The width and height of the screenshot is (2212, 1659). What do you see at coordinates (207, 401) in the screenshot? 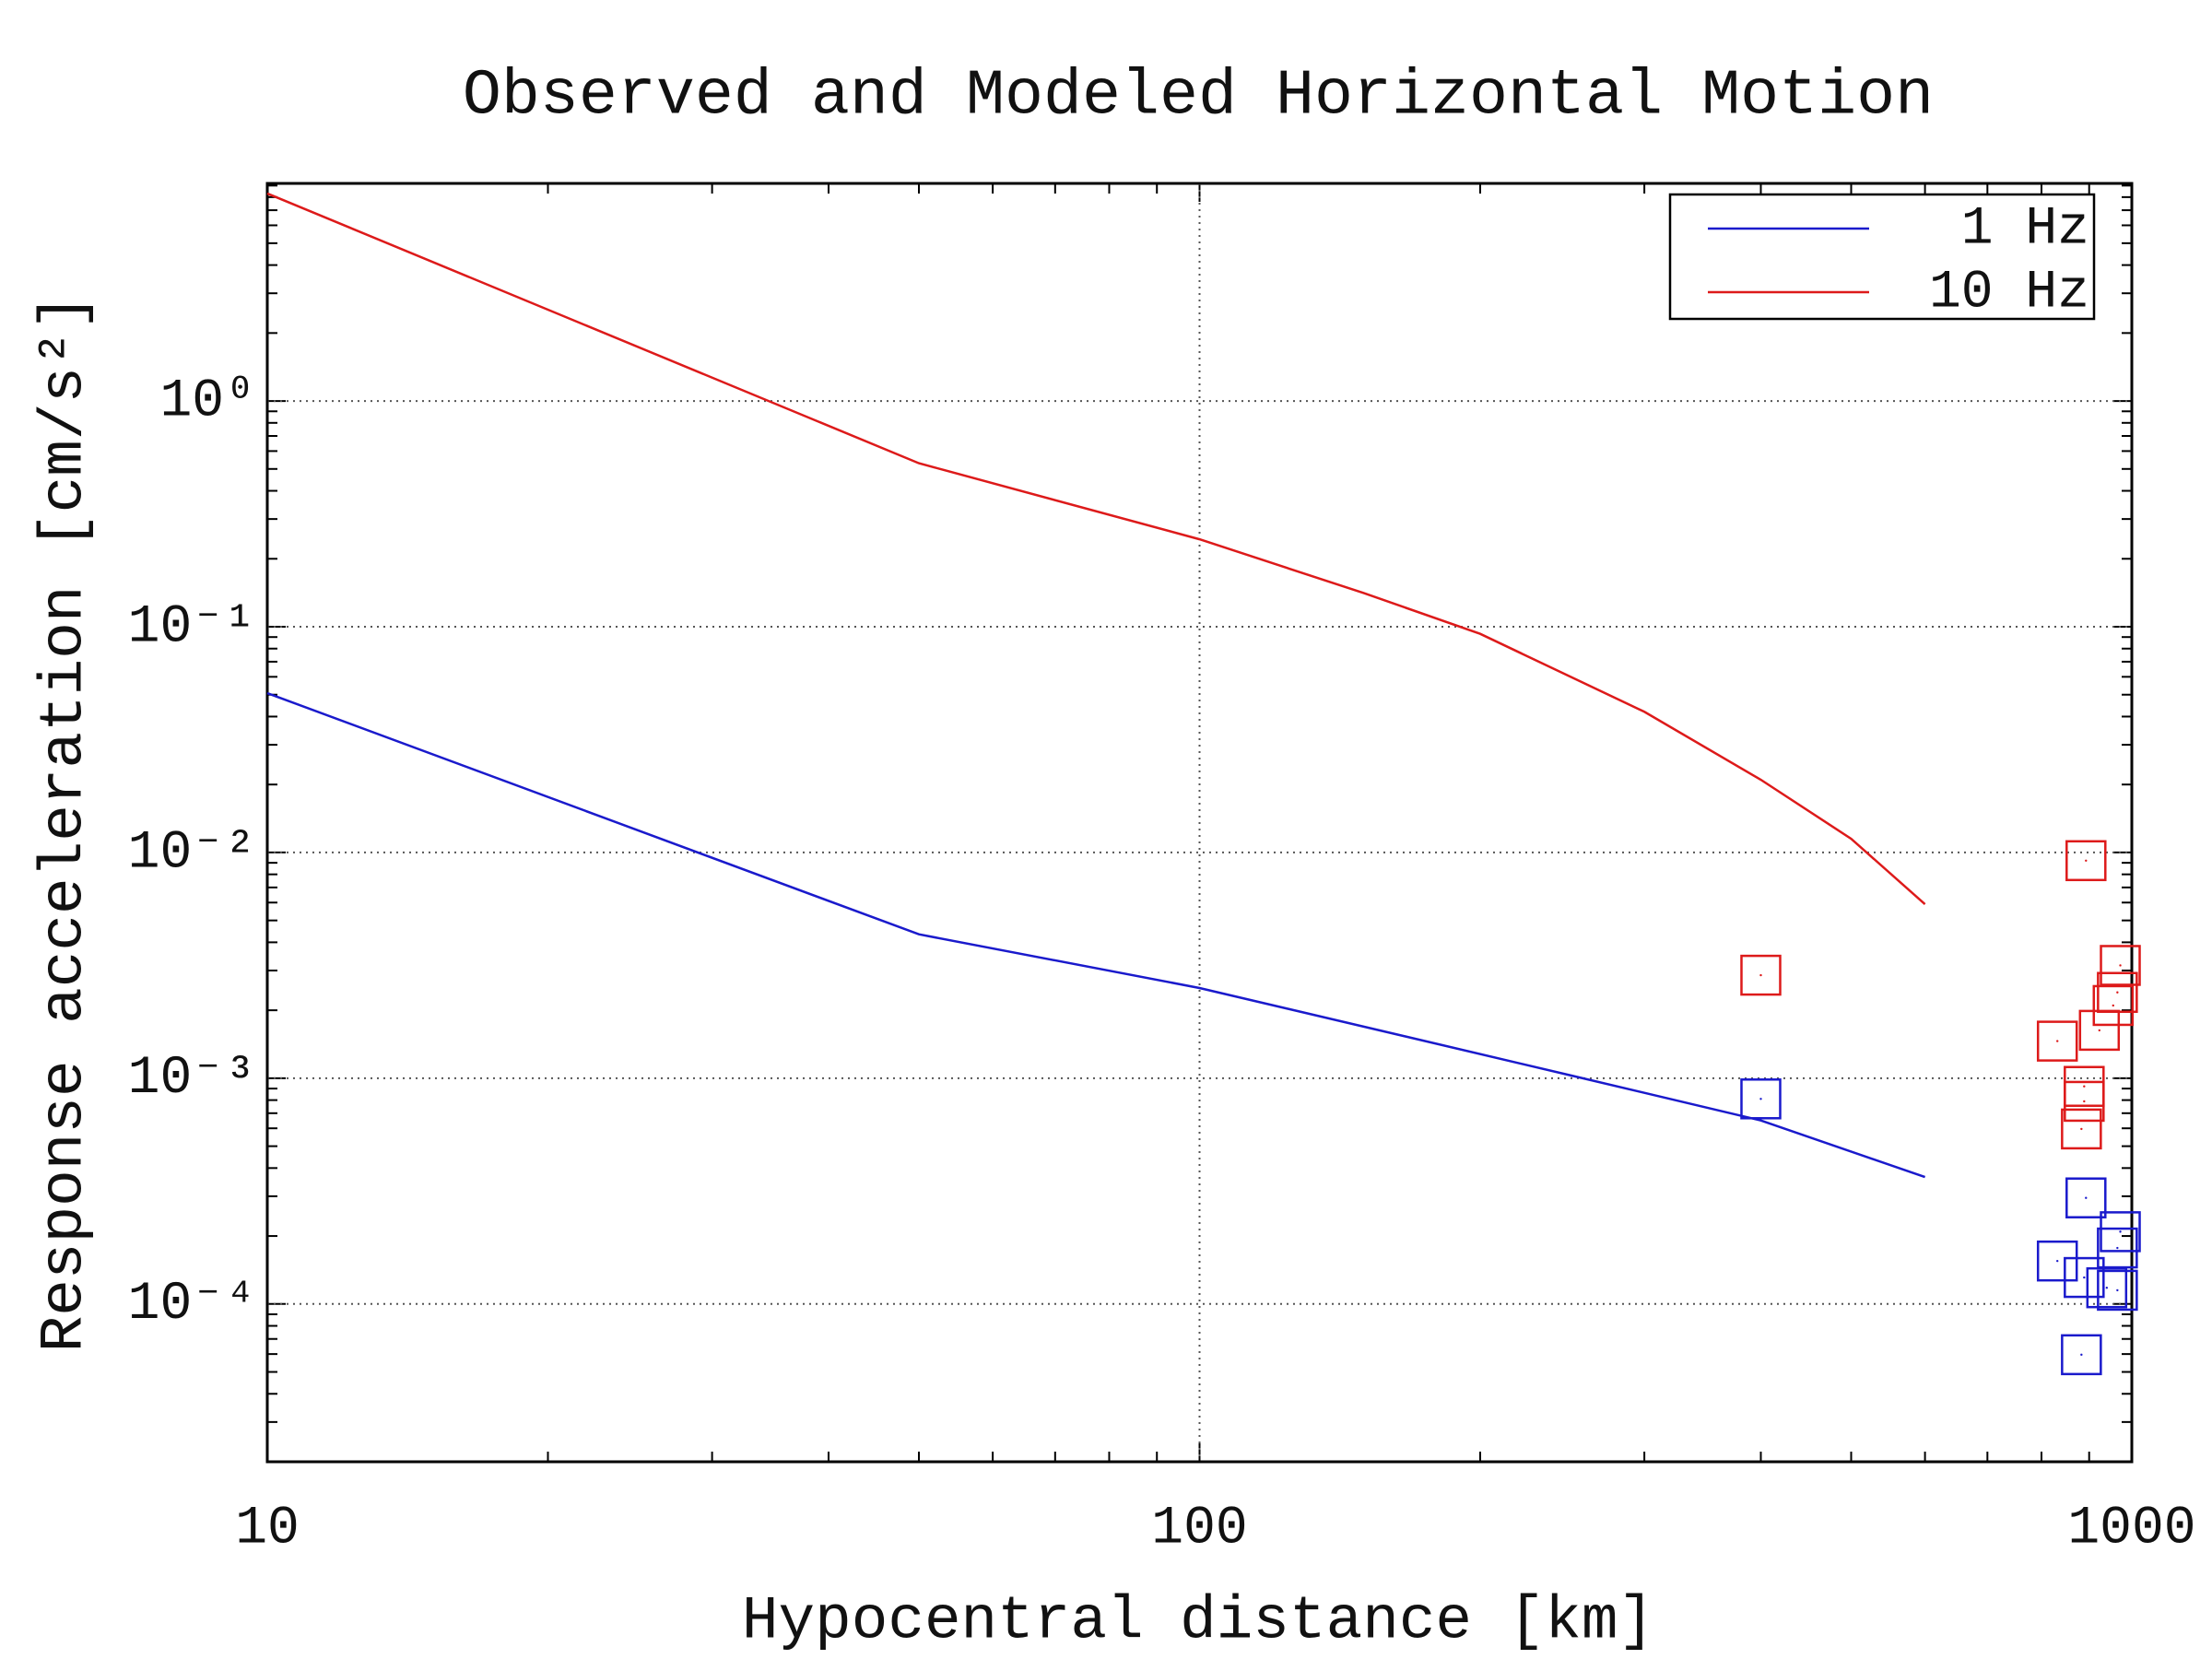
I see `y-tick-label: 10⁰` at bounding box center [207, 401].